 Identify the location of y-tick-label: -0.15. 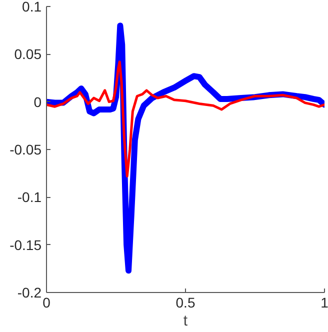
(26, 244).